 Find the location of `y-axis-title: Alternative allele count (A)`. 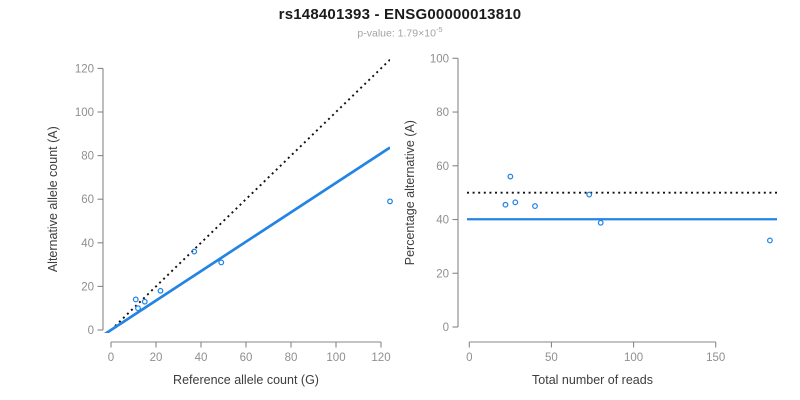

y-axis-title: Alternative allele count (A) is located at coordinates (53, 199).